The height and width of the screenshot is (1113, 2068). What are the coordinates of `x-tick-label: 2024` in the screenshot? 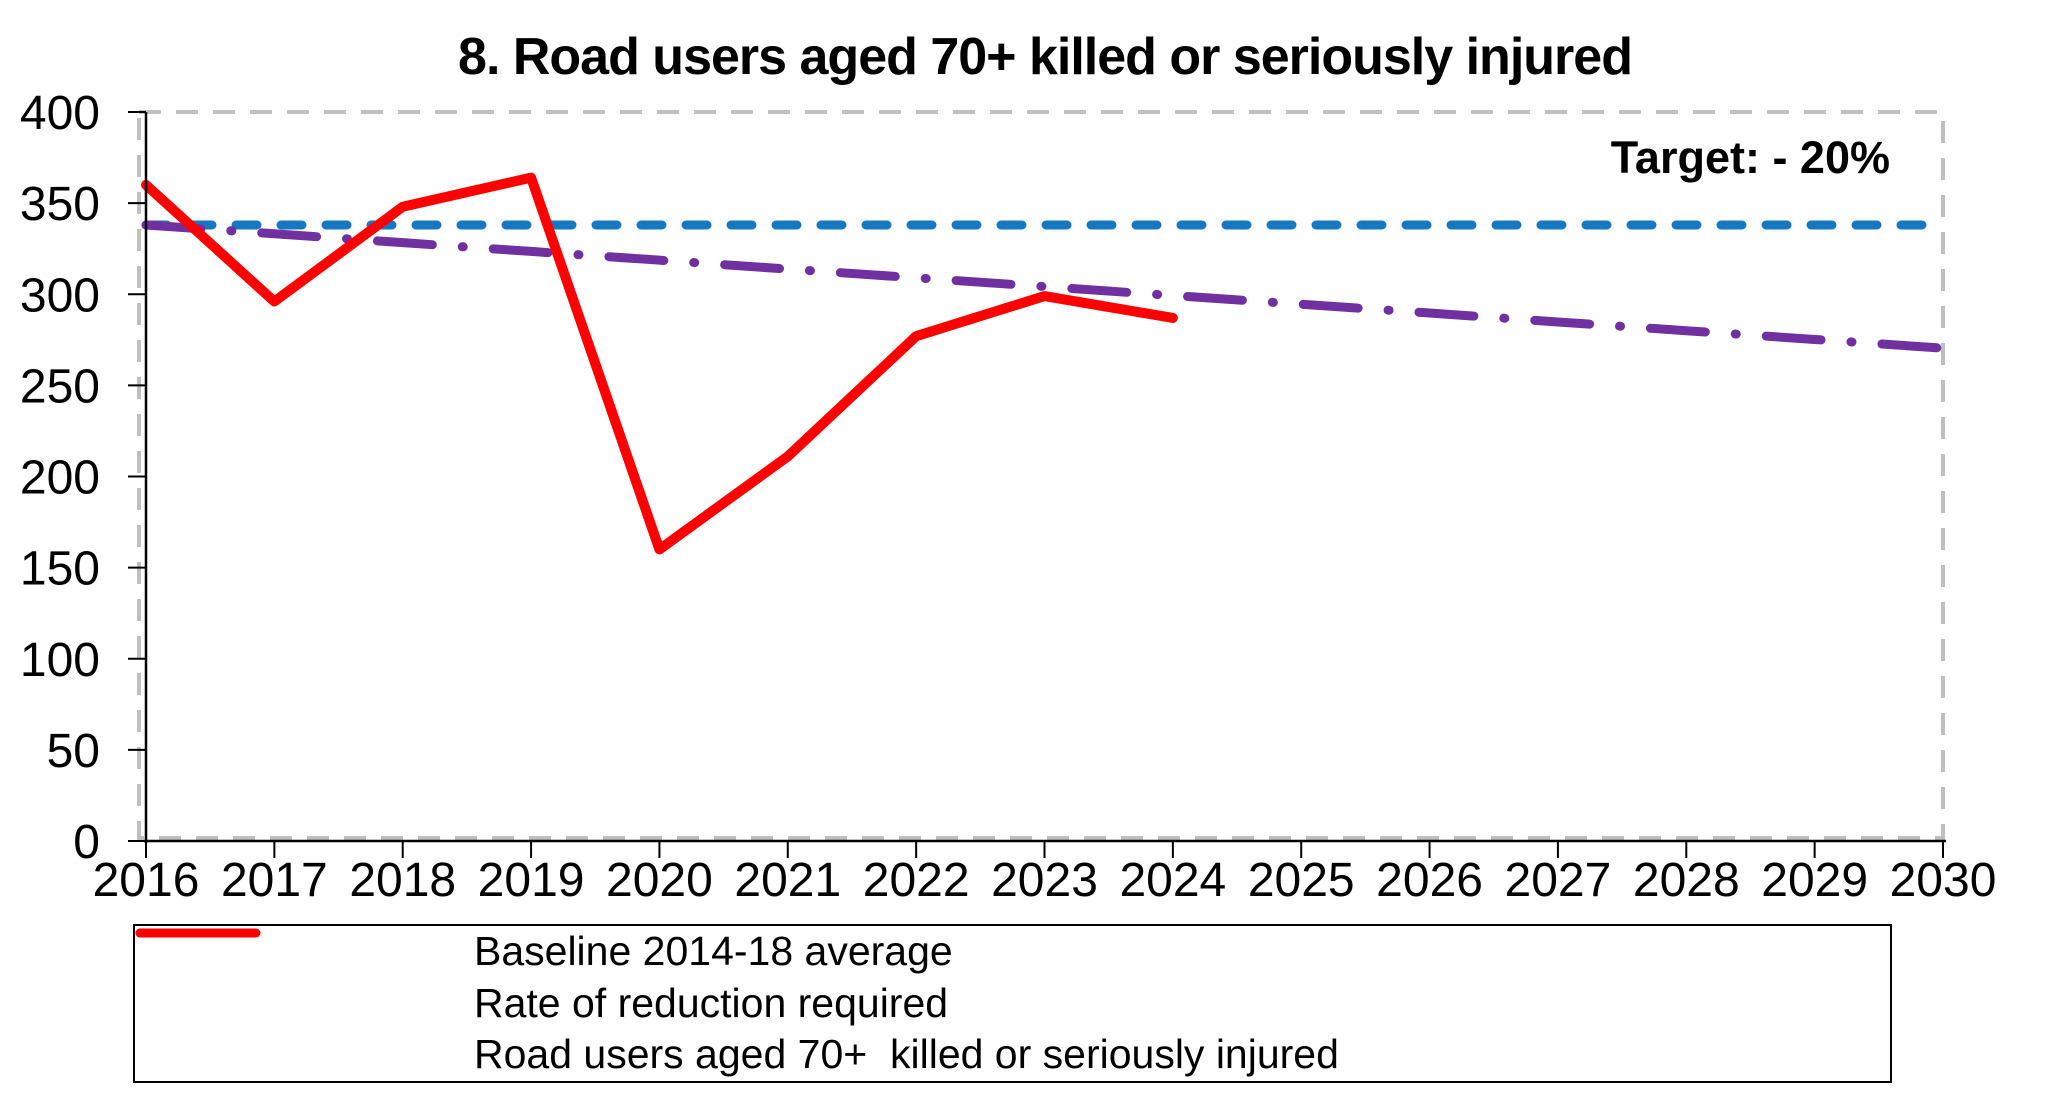 It's located at (1172, 880).